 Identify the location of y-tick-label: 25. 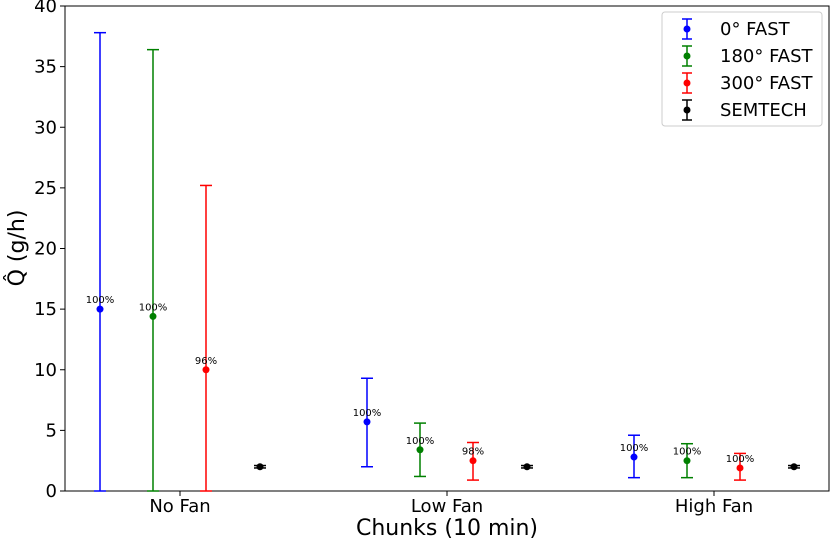
(45, 188).